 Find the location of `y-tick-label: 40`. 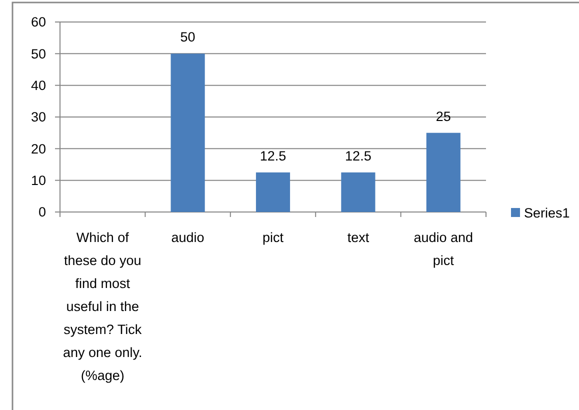

y-tick-label: 40 is located at coordinates (38, 86).